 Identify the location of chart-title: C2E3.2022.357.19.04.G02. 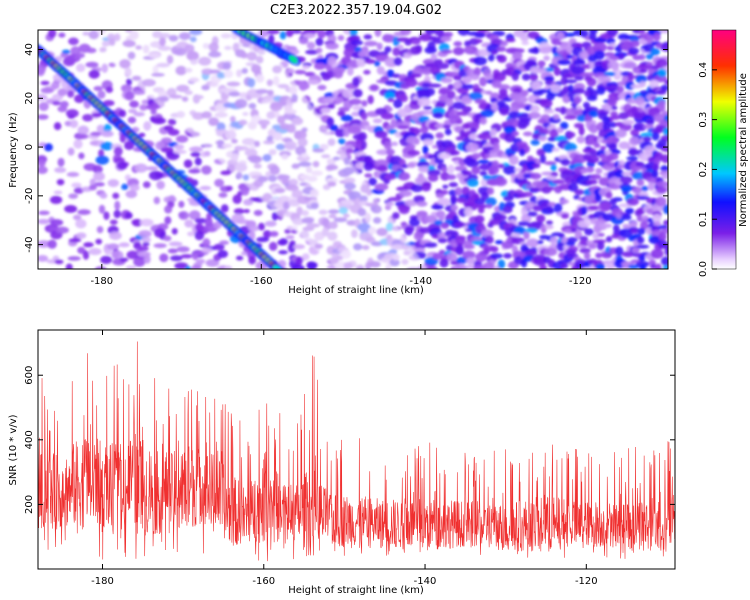
(356, 10).